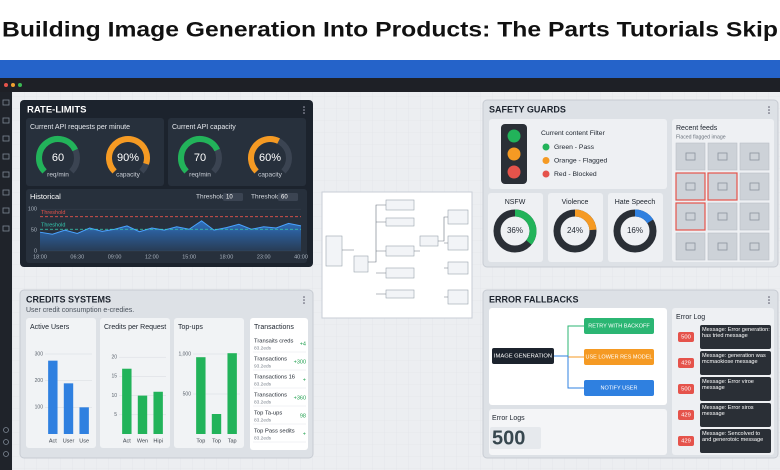 This screenshot has width=780, height=470. I want to click on filter-label: Red - Blocked, so click(575, 174).